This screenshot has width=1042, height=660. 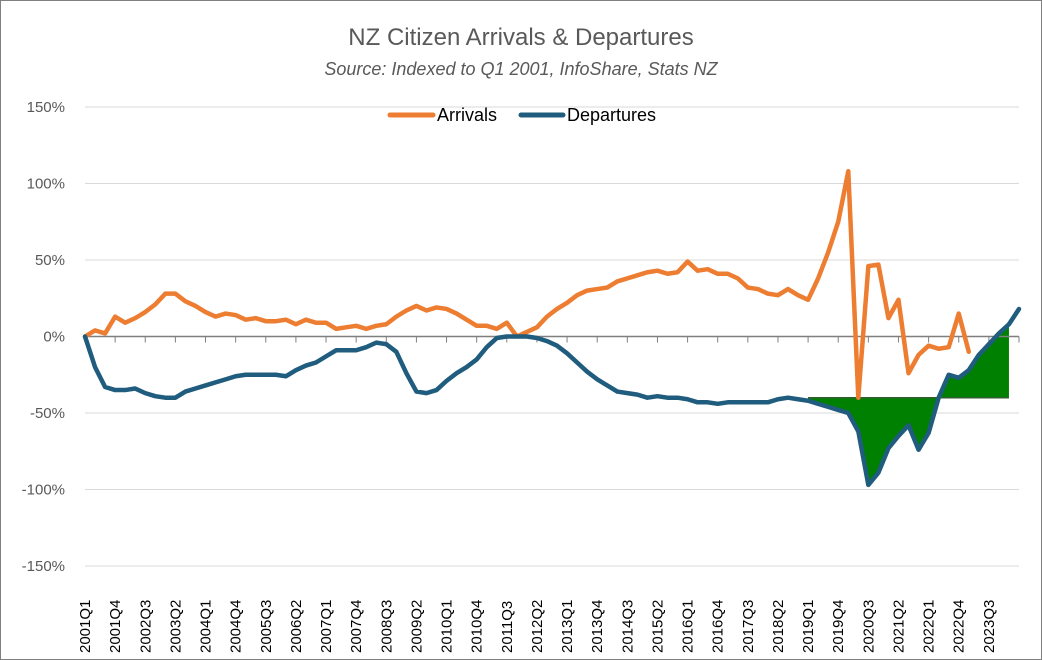 What do you see at coordinates (929, 626) in the screenshot?
I see `x-tick-label: 2022Q1` at bounding box center [929, 626].